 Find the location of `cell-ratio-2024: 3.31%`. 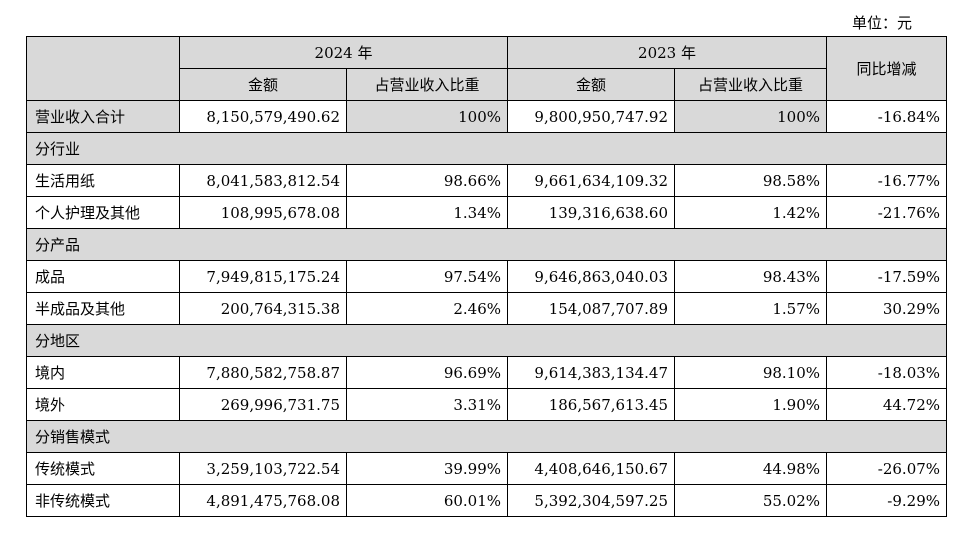

cell-ratio-2024: 3.31% is located at coordinates (427, 404).